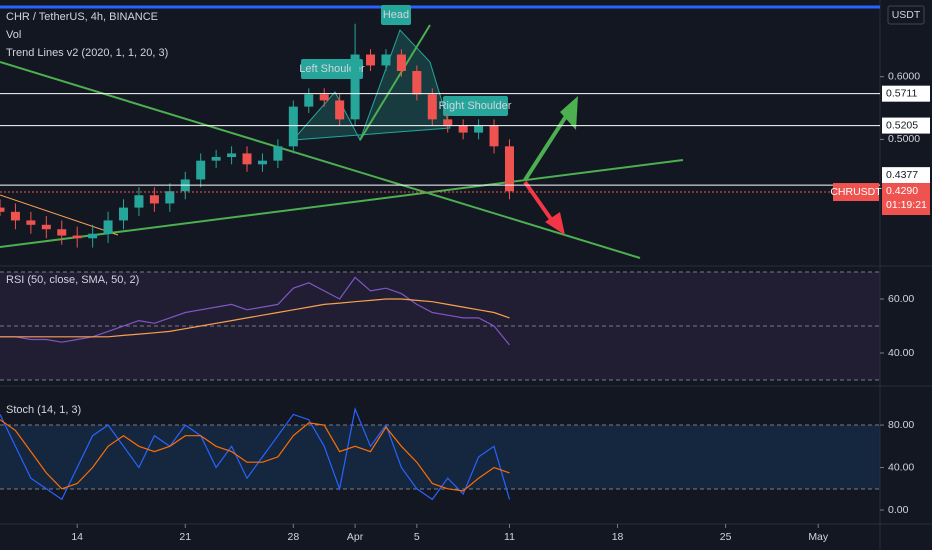  Describe the element at coordinates (904, 139) in the screenshot. I see `y-tick-label: 0.5000` at that location.